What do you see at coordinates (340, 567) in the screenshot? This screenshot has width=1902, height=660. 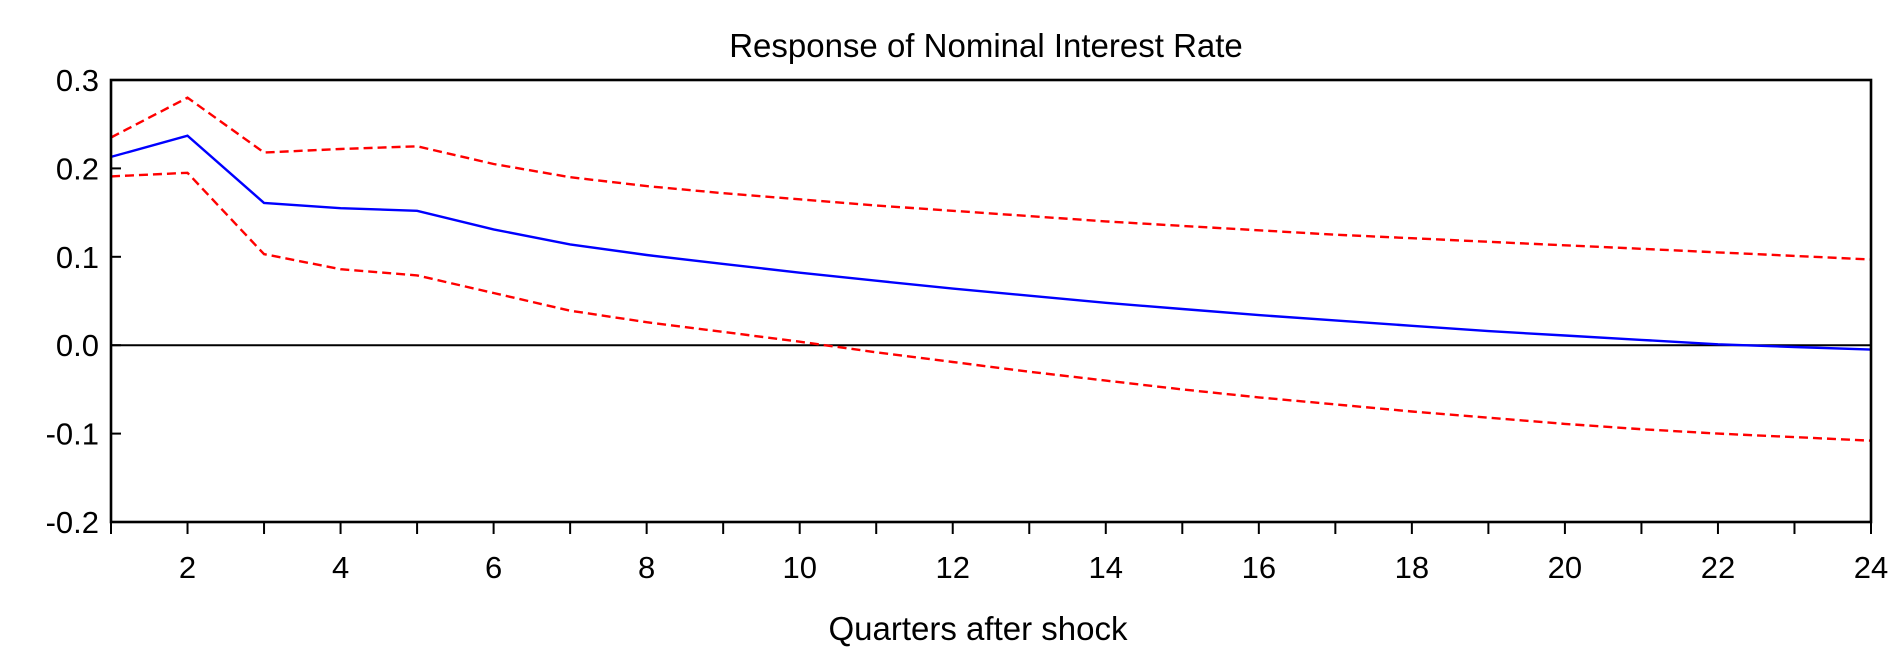 I see `x-tick-label: 4` at bounding box center [340, 567].